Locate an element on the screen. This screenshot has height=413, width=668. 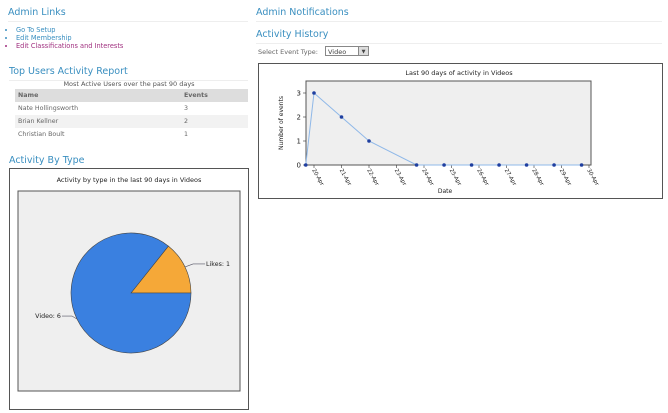
x-tick-label: 27-Apr is located at coordinates (510, 178).